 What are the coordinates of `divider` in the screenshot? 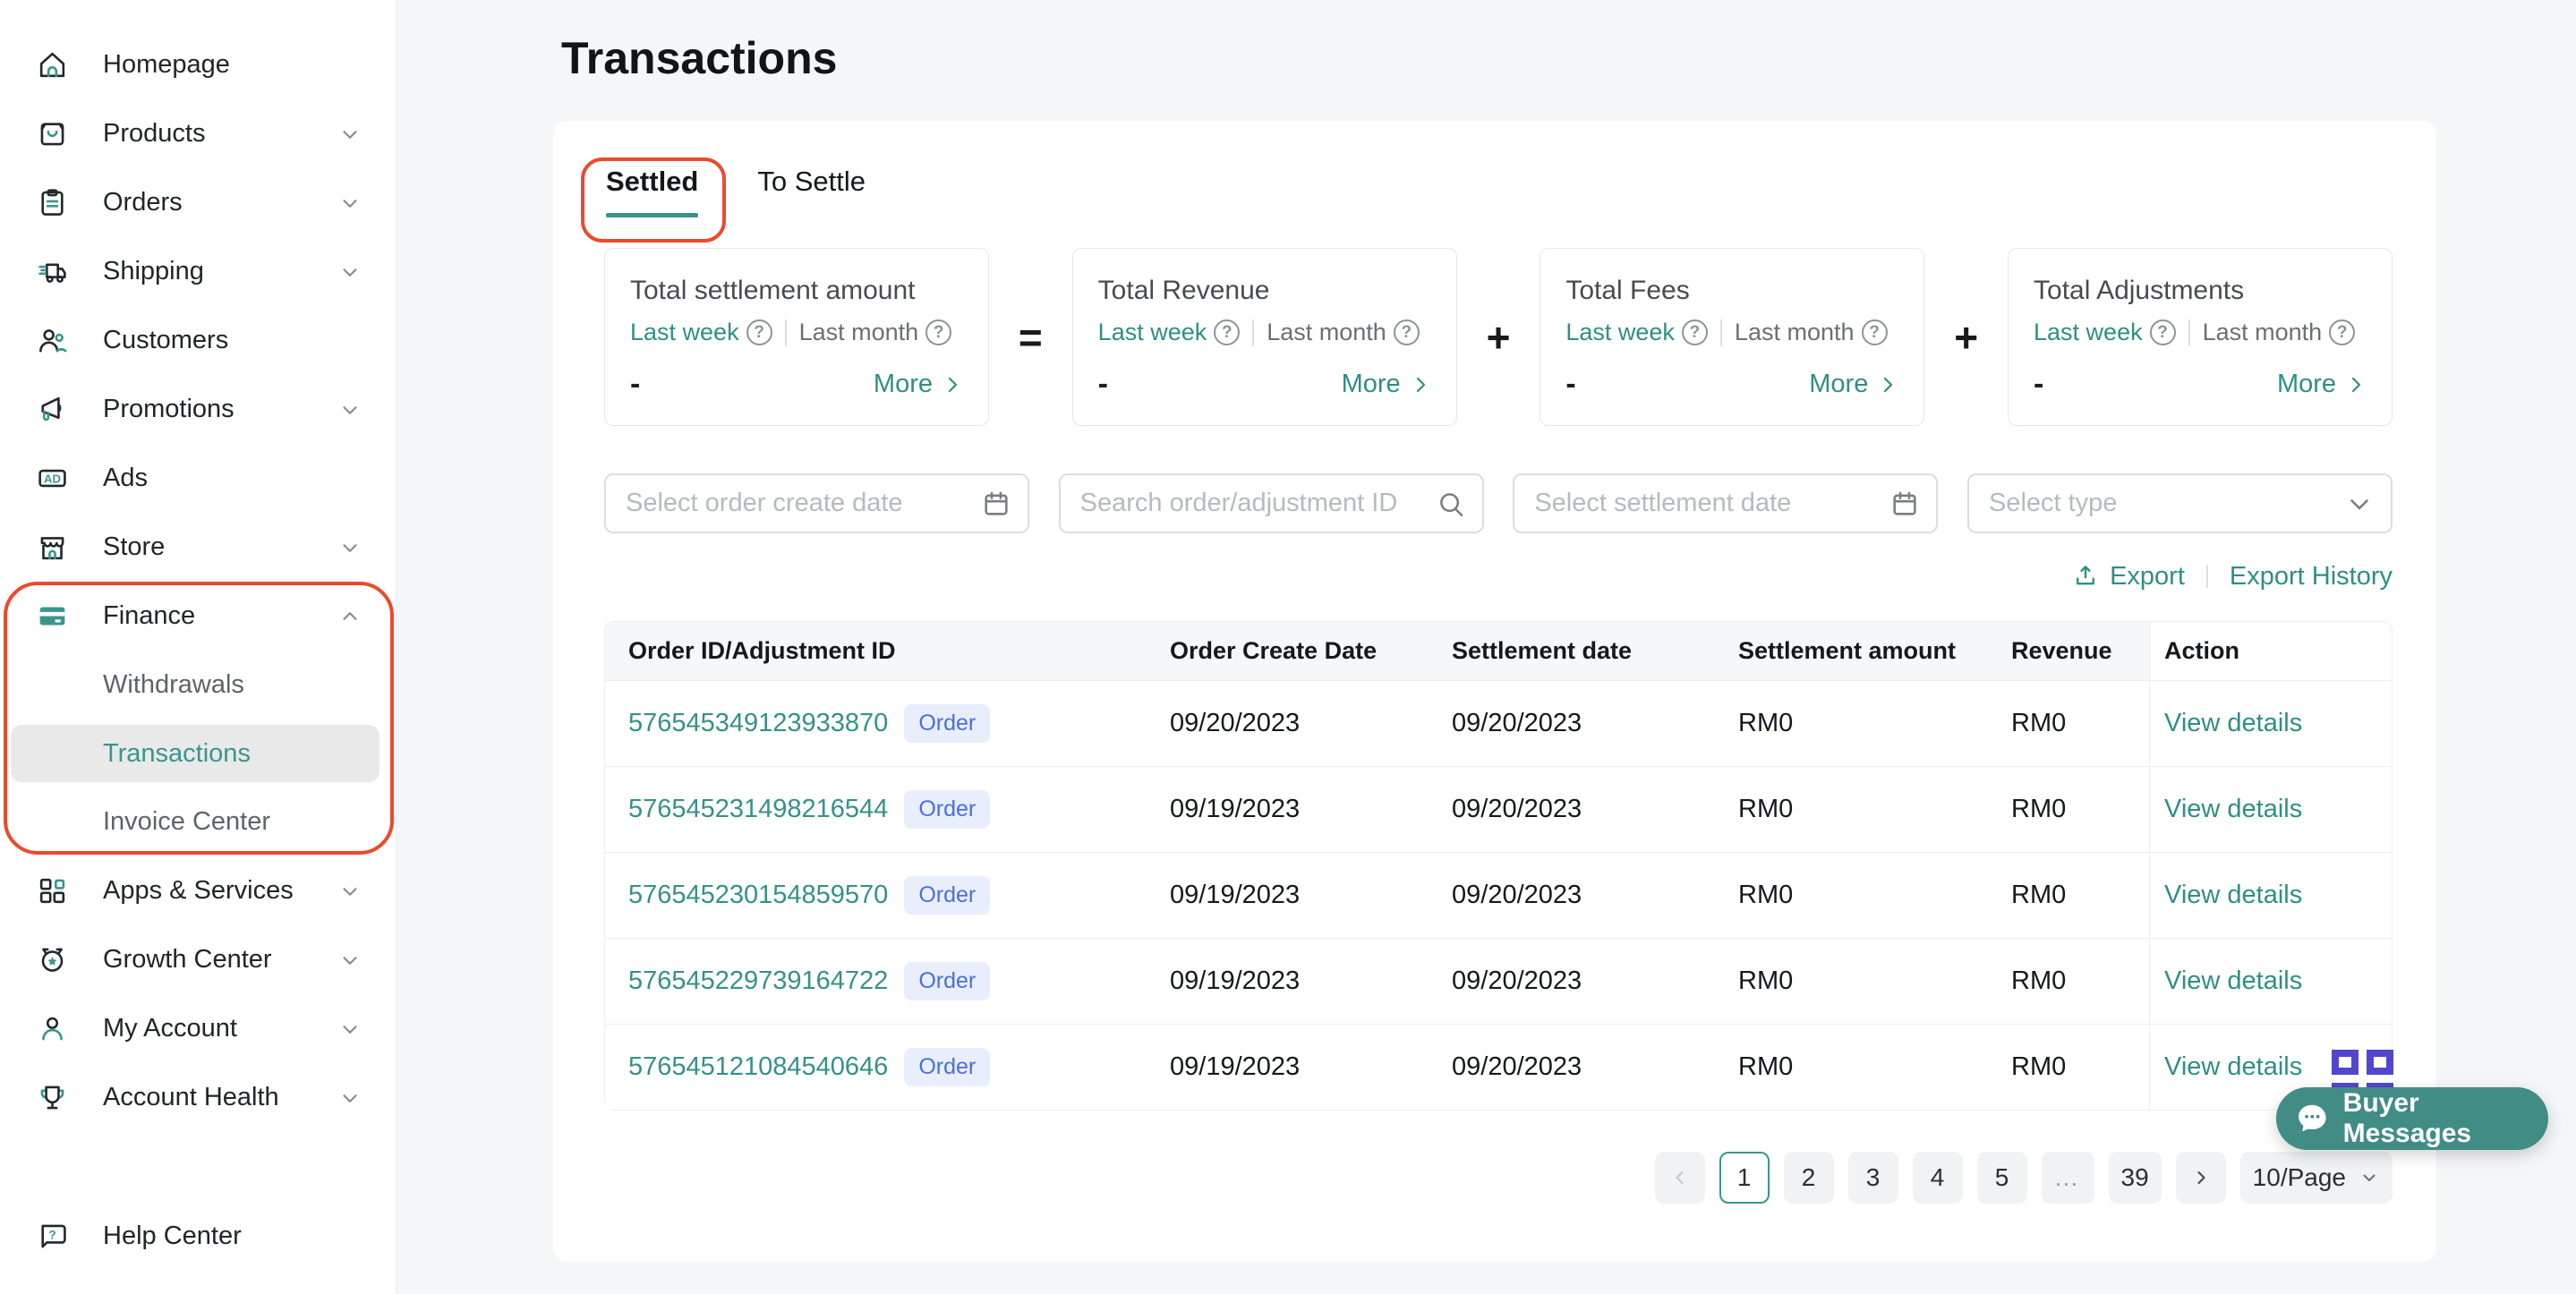 It's located at (1253, 332).